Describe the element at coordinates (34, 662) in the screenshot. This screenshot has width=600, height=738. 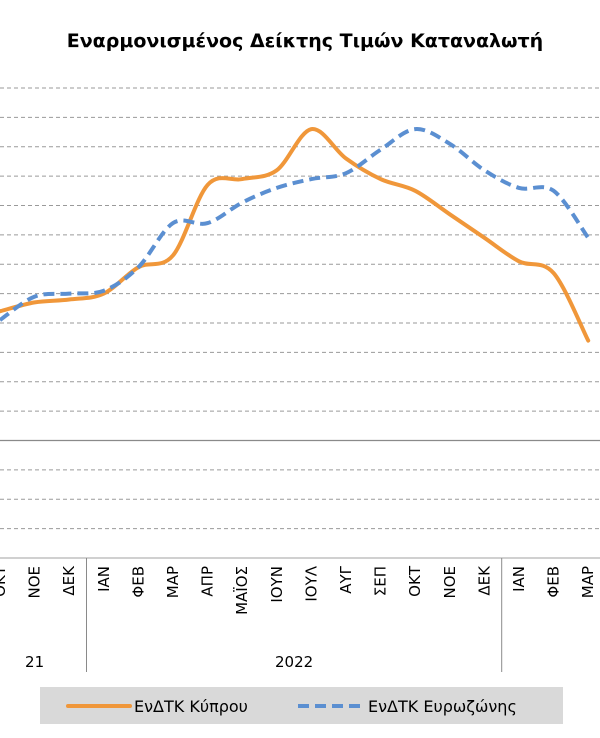
I see `year-label: 21` at that location.